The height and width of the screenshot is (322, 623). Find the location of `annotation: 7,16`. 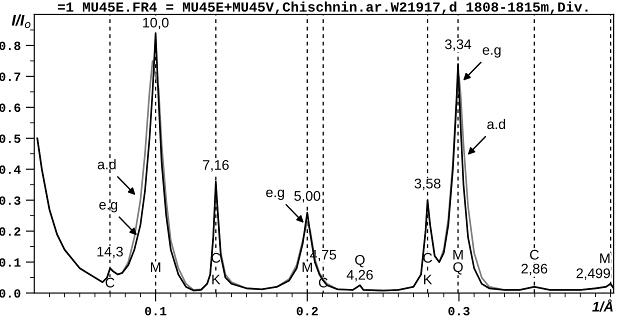

annotation: 7,16 is located at coordinates (216, 166).